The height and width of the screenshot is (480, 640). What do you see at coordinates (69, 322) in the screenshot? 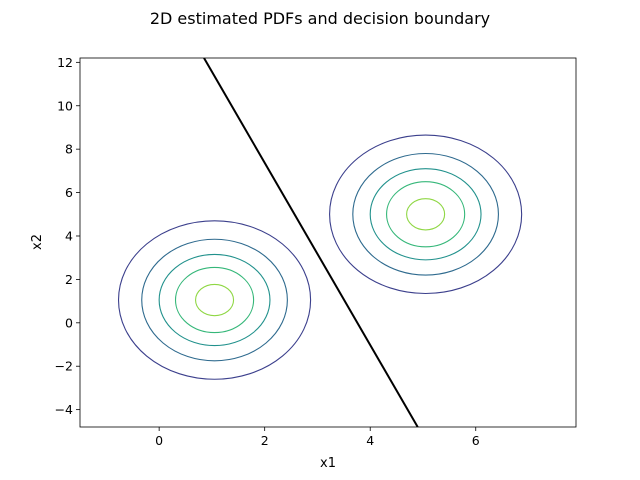
I see `y-tick-label: 0` at bounding box center [69, 322].